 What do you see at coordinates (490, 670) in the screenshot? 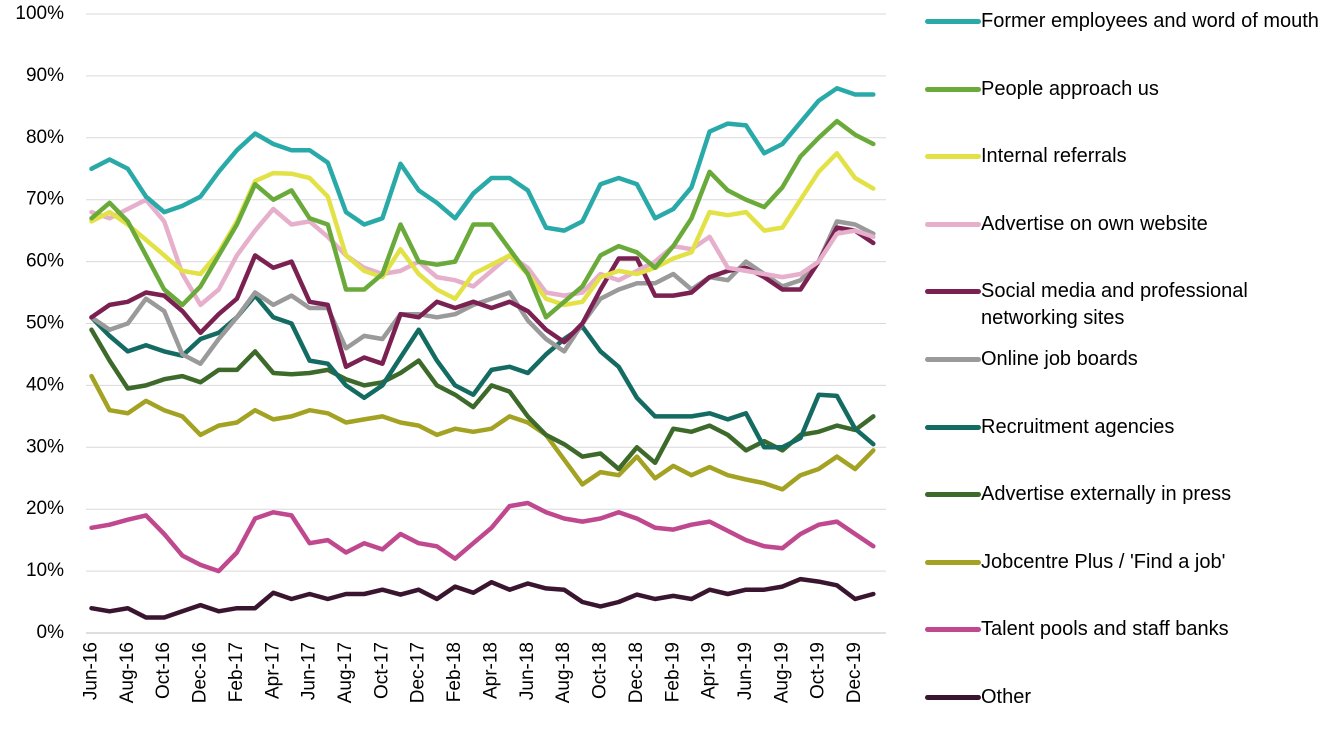
I see `x-tick-label: Apr-18` at bounding box center [490, 670].